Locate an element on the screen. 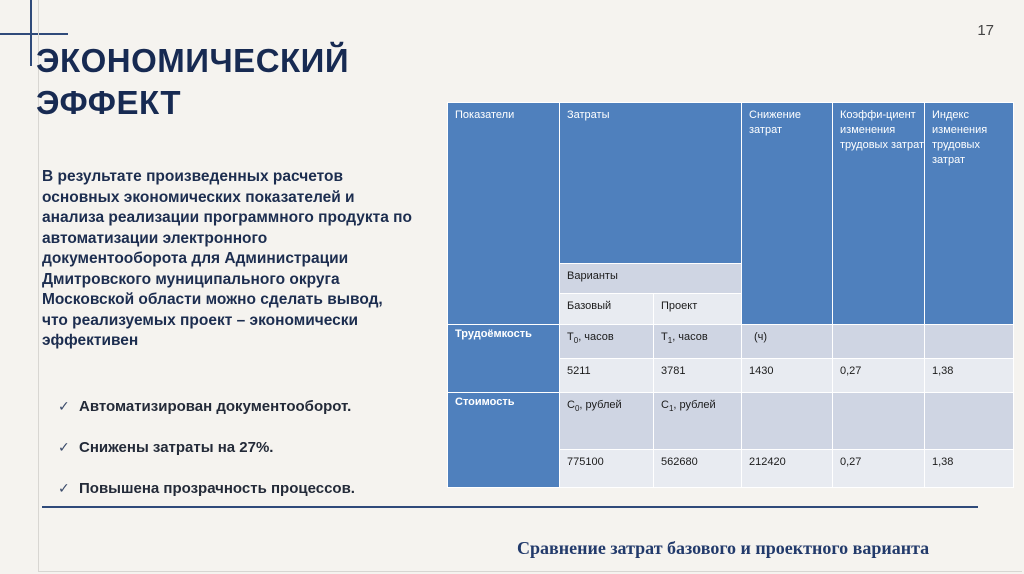  results-item: ✓ Автоматизирован документооборот. is located at coordinates (206, 406).